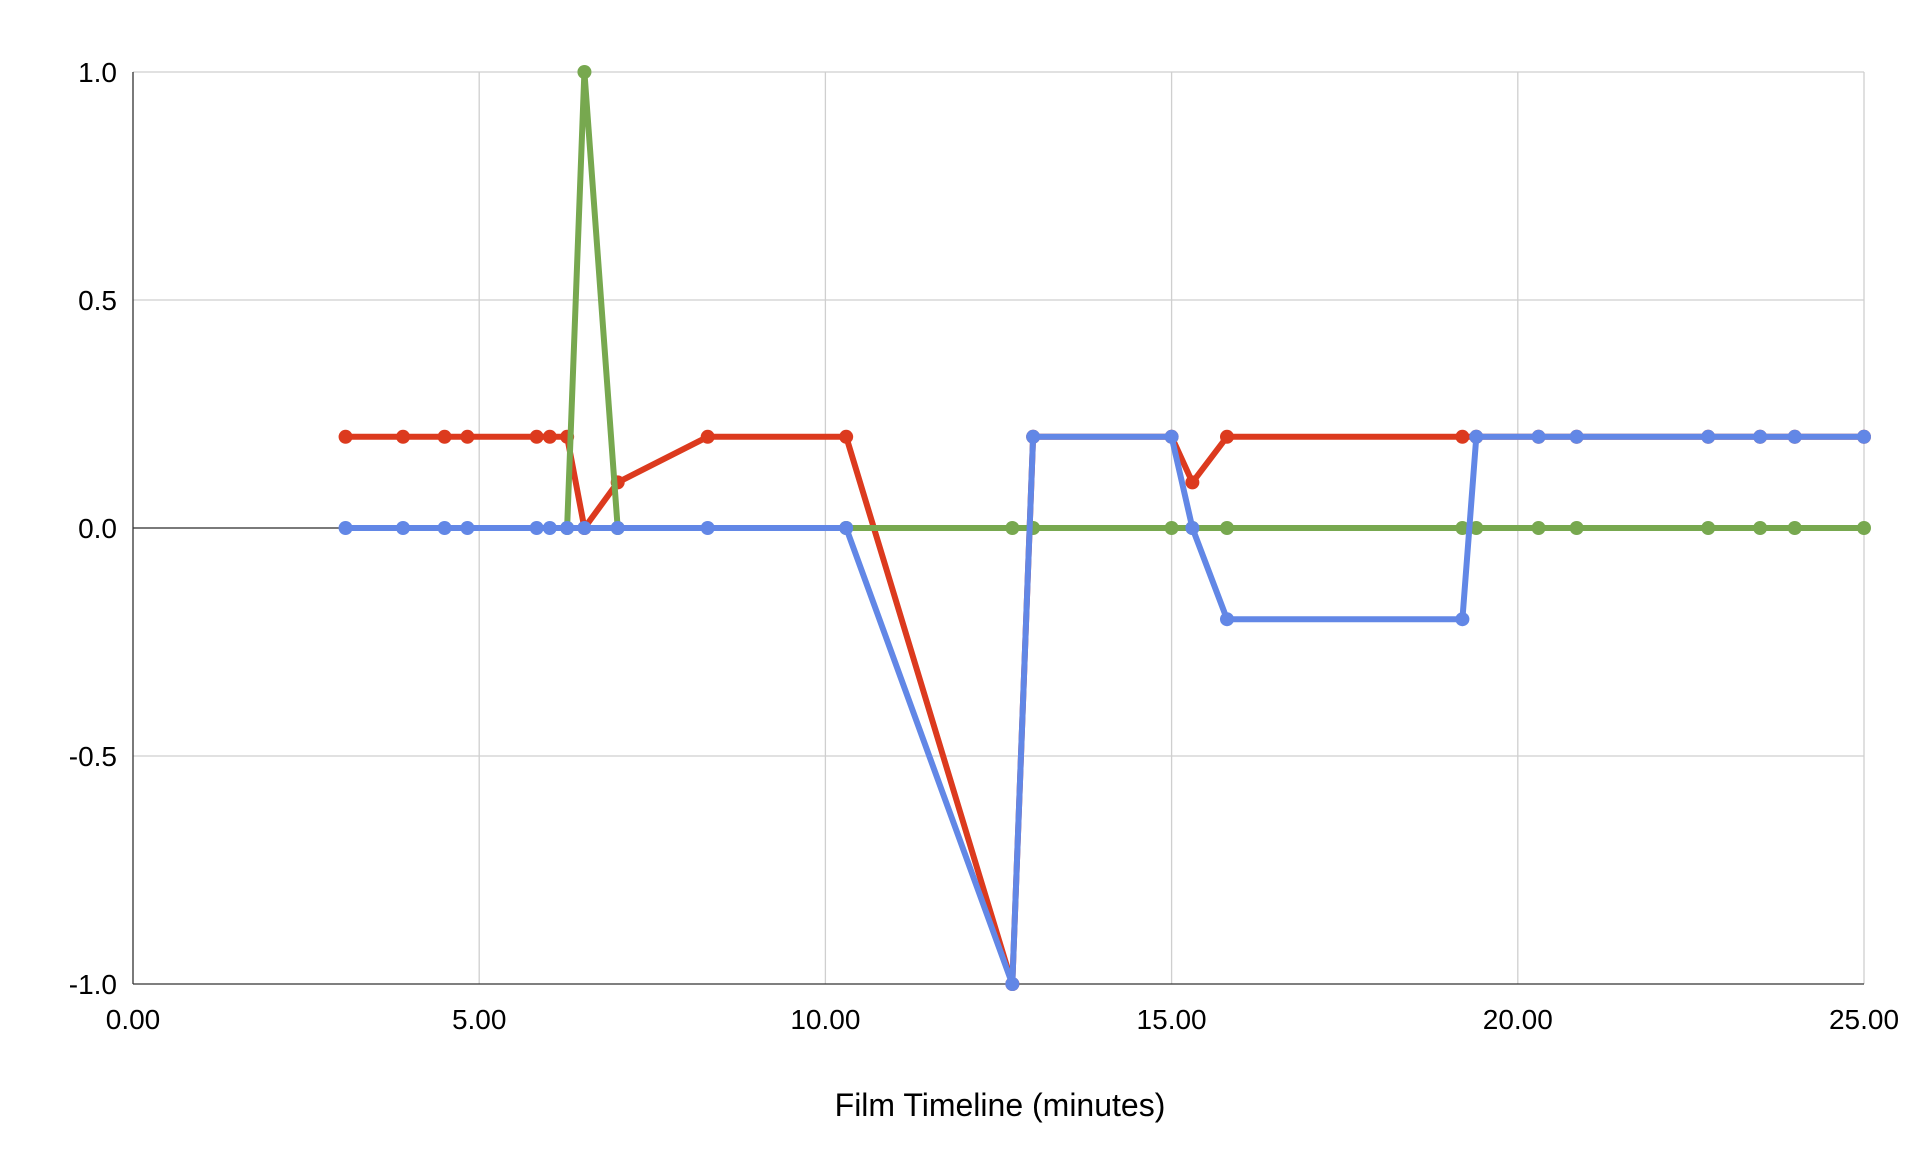 This screenshot has height=1173, width=1914. Describe the element at coordinates (1000, 1105) in the screenshot. I see `x-axis-title: Film Timeline (minutes)` at that location.